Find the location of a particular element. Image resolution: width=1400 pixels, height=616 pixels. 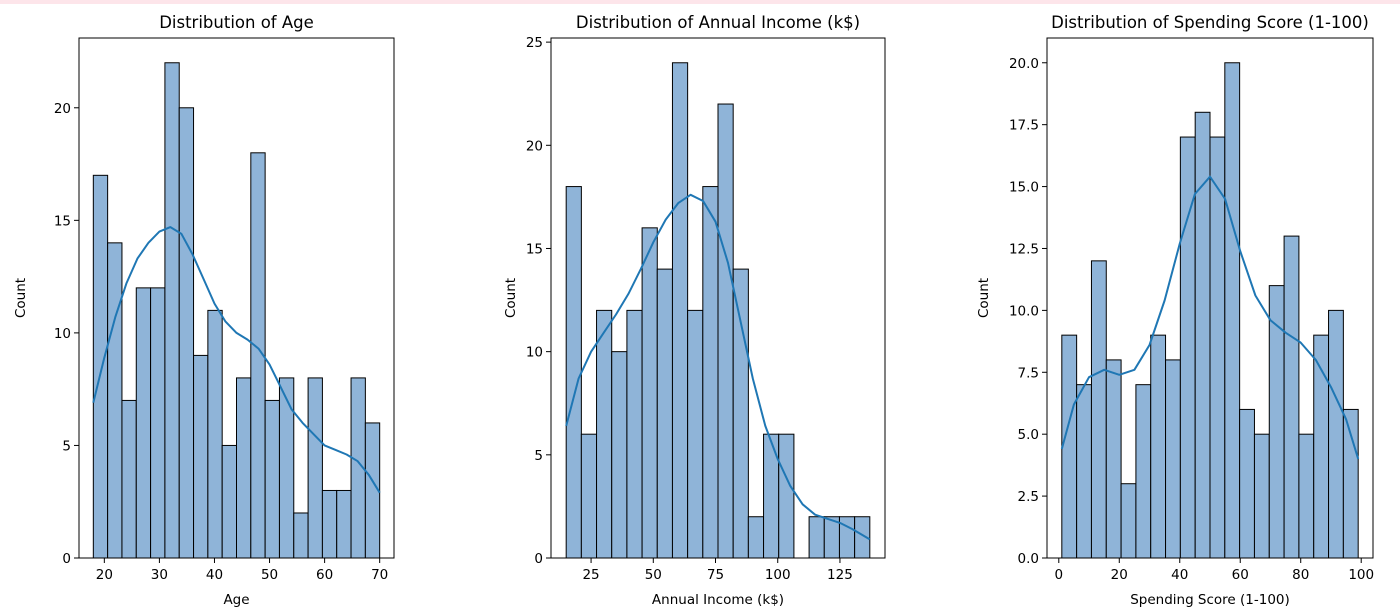

y-tick-label: 5.0 is located at coordinates (1028, 435).